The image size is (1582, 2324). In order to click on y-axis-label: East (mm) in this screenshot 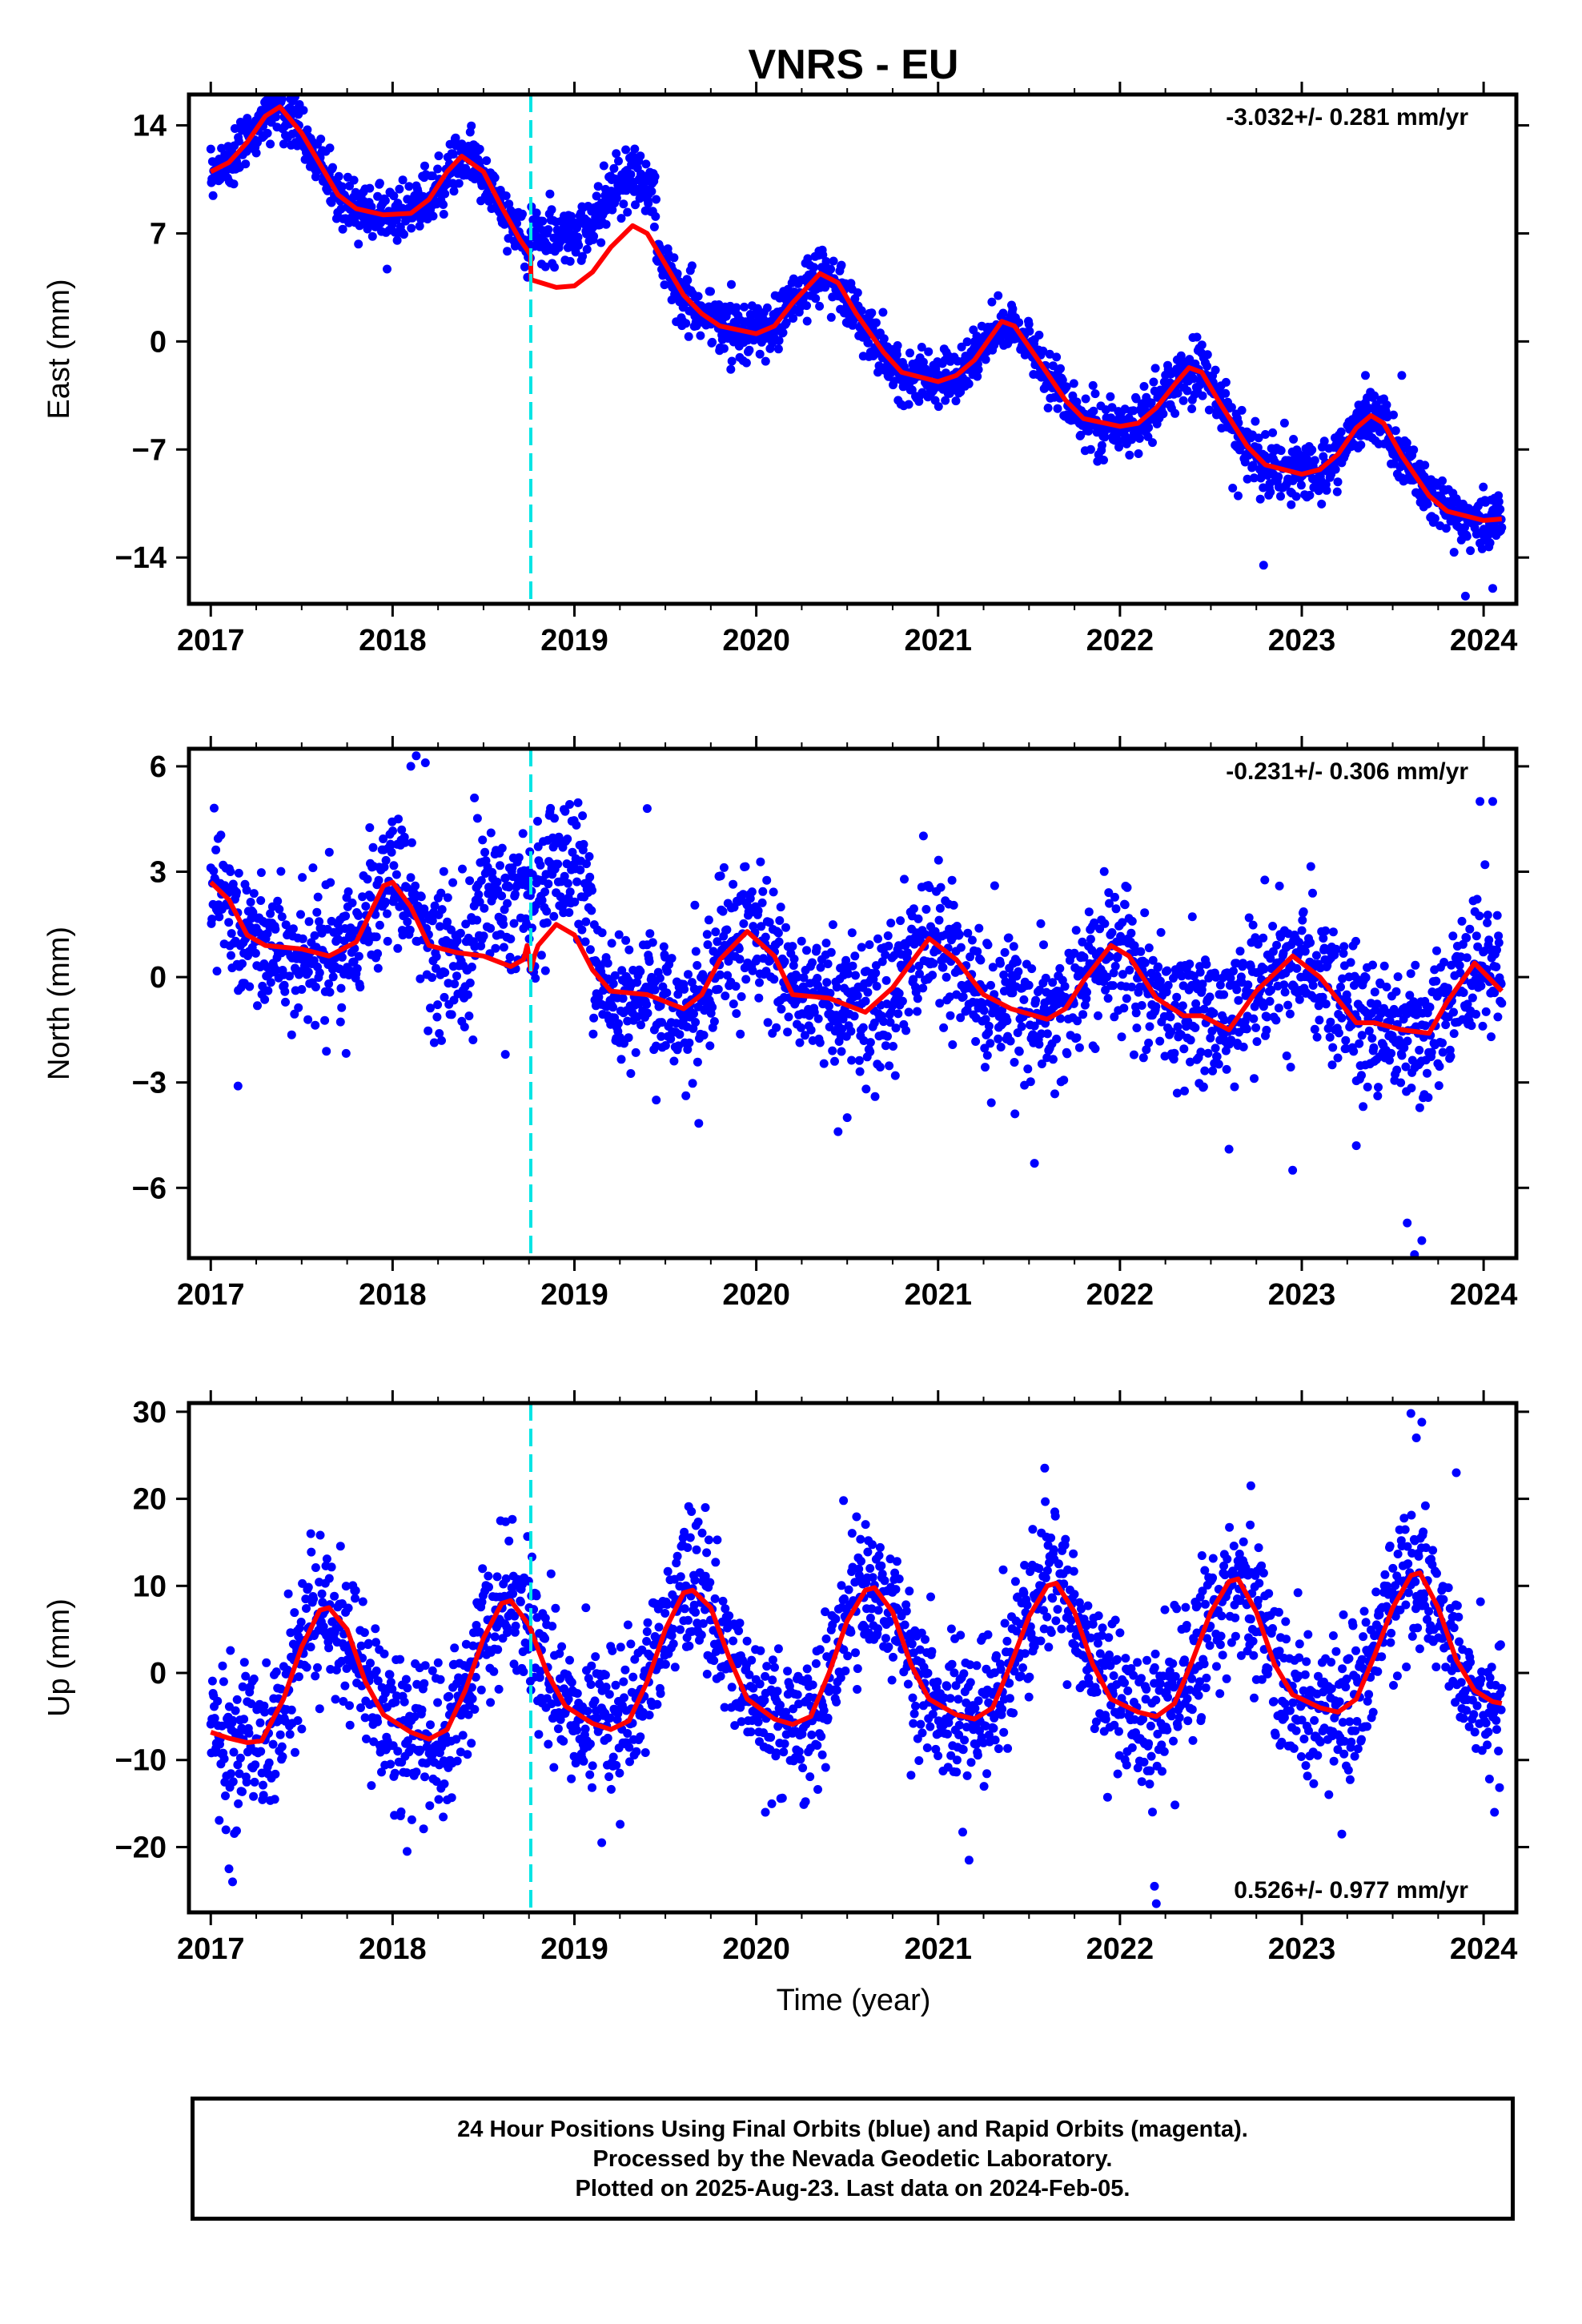, I will do `click(59, 349)`.